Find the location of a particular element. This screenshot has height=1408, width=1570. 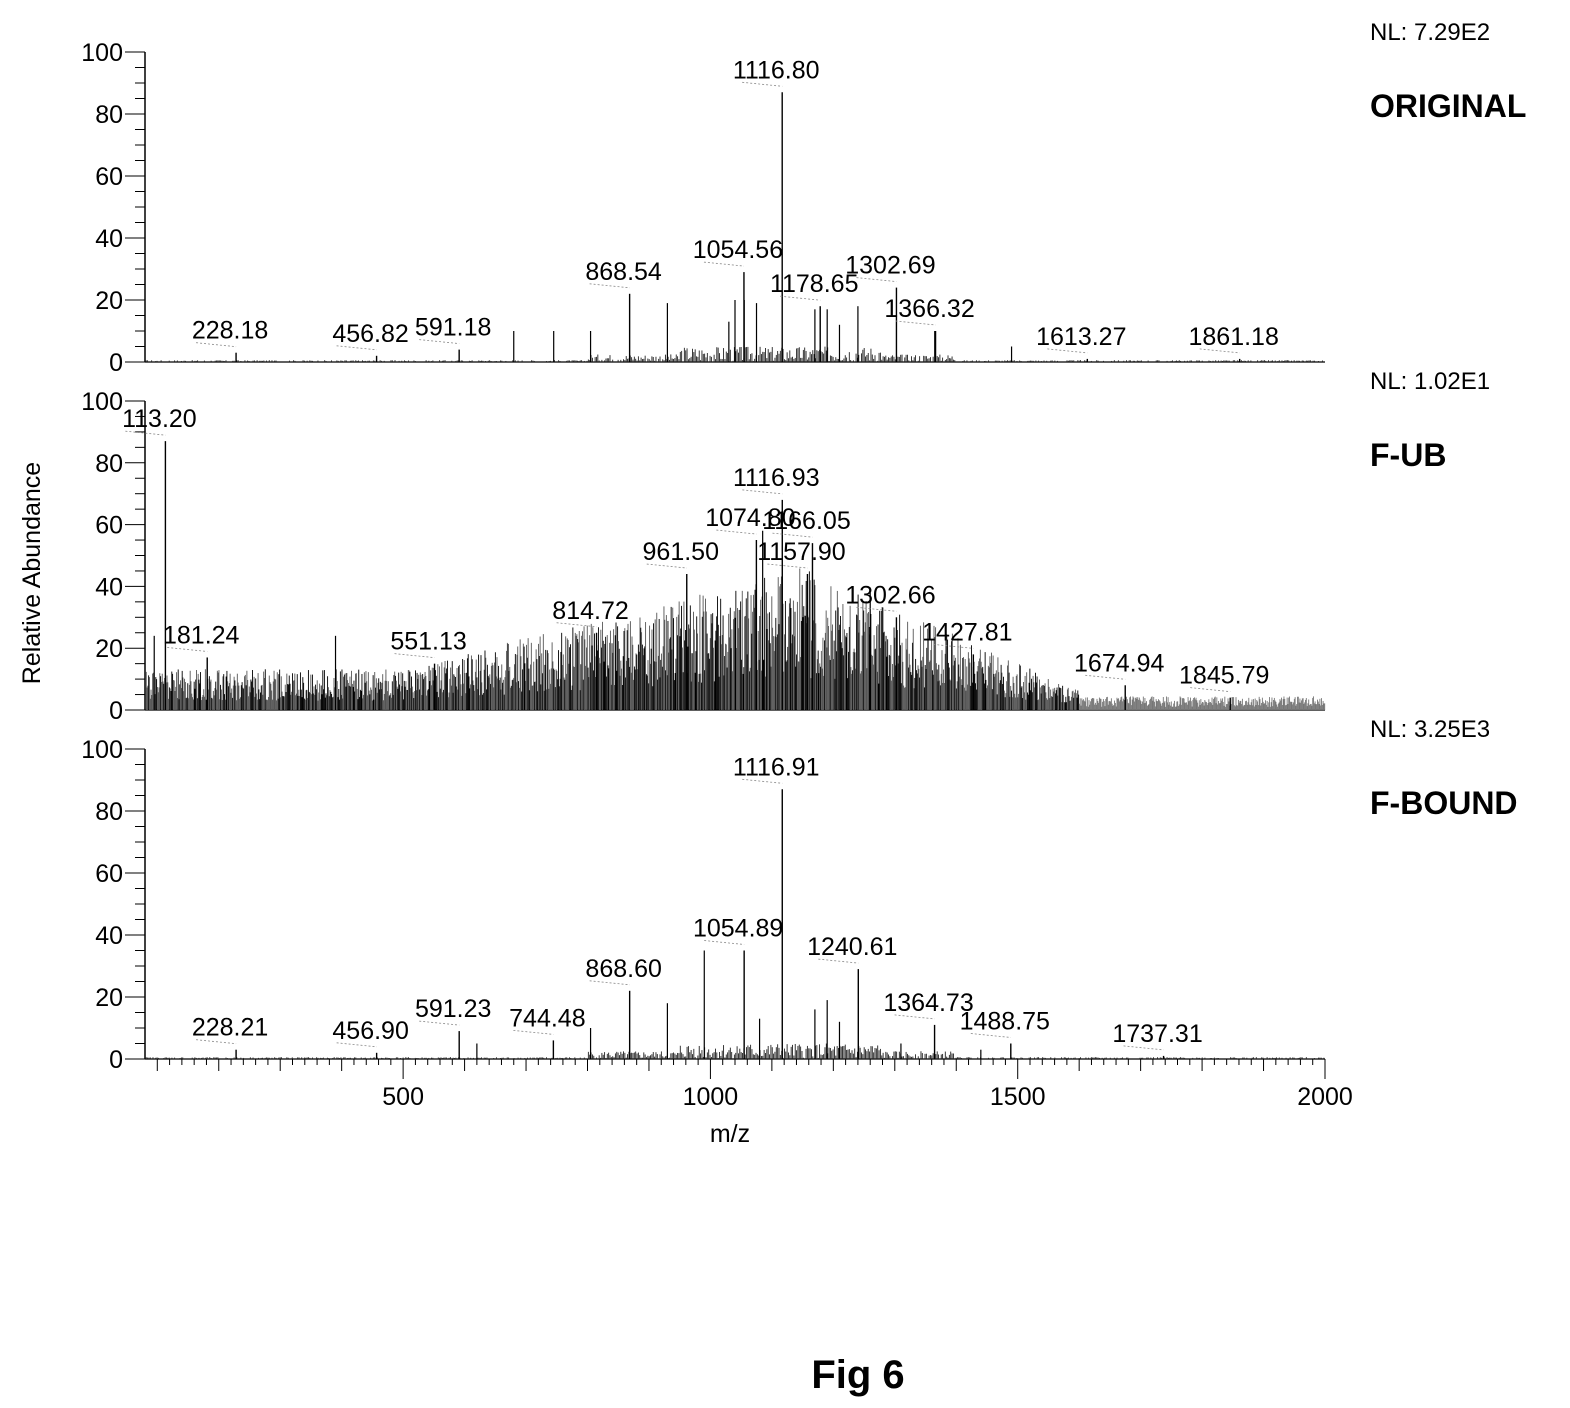

peak-label: 1674.94 is located at coordinates (1119, 663).